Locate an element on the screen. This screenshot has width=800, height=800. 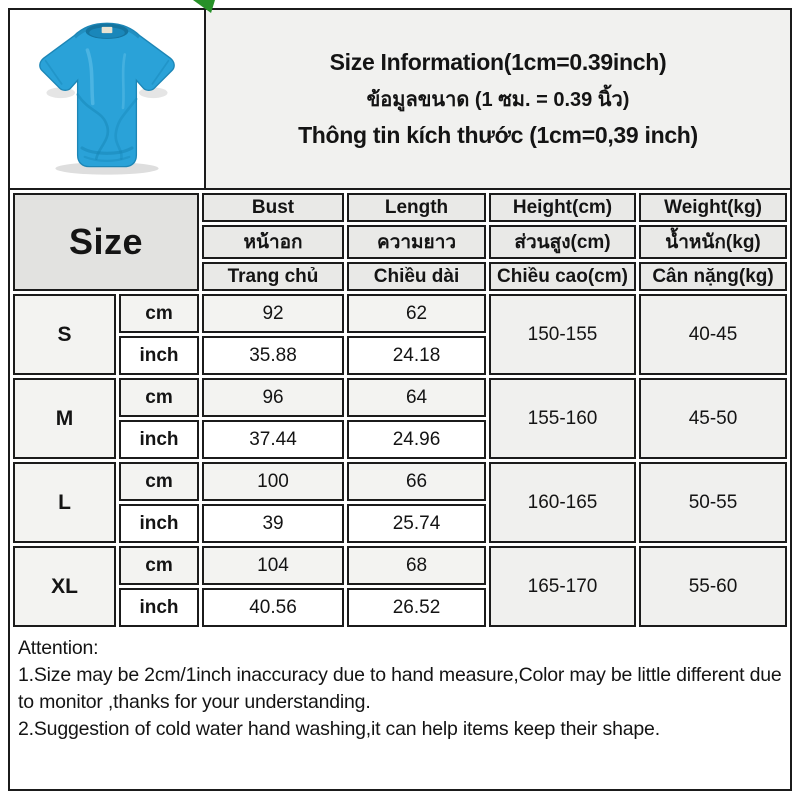
title-vietnamese: Thông tin kích thước (1cm=0,39 inch) is located at coordinates (498, 135).